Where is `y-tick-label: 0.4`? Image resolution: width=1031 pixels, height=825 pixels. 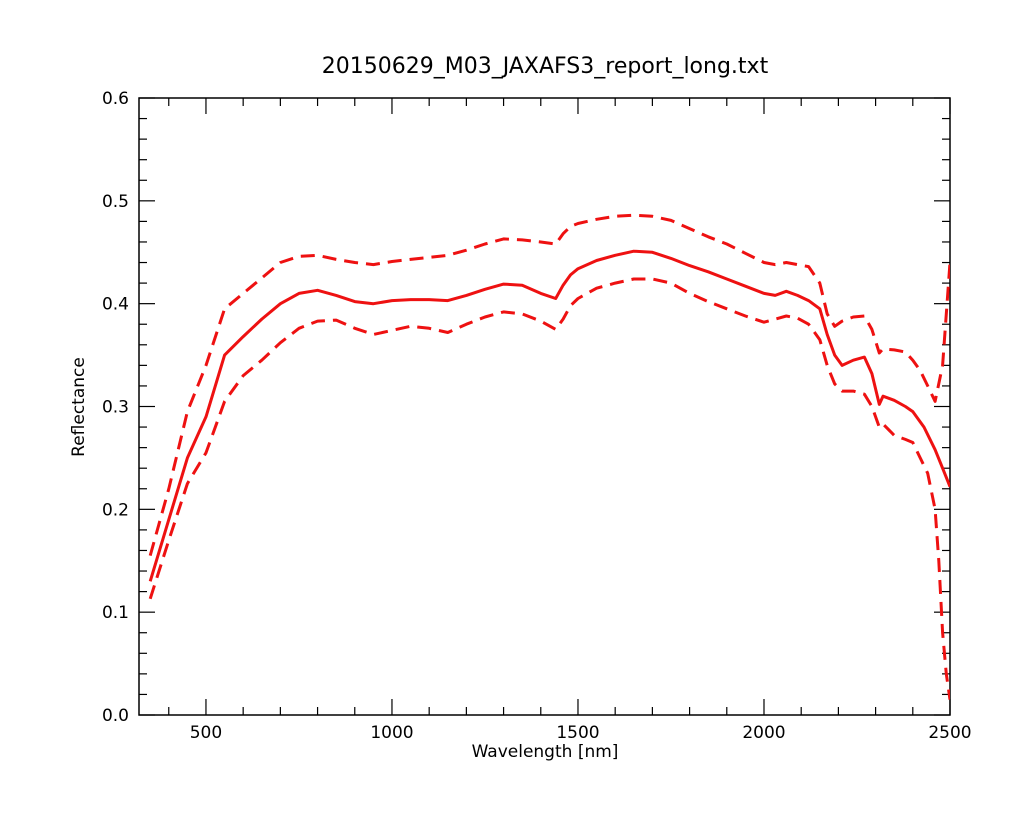 y-tick-label: 0.4 is located at coordinates (115, 305).